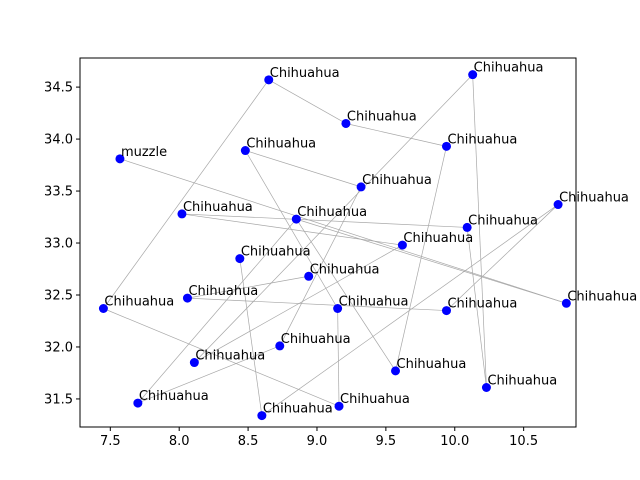 The width and height of the screenshot is (640, 480). What do you see at coordinates (58, 140) in the screenshot?
I see `y-tick-label: 34.0` at bounding box center [58, 140].